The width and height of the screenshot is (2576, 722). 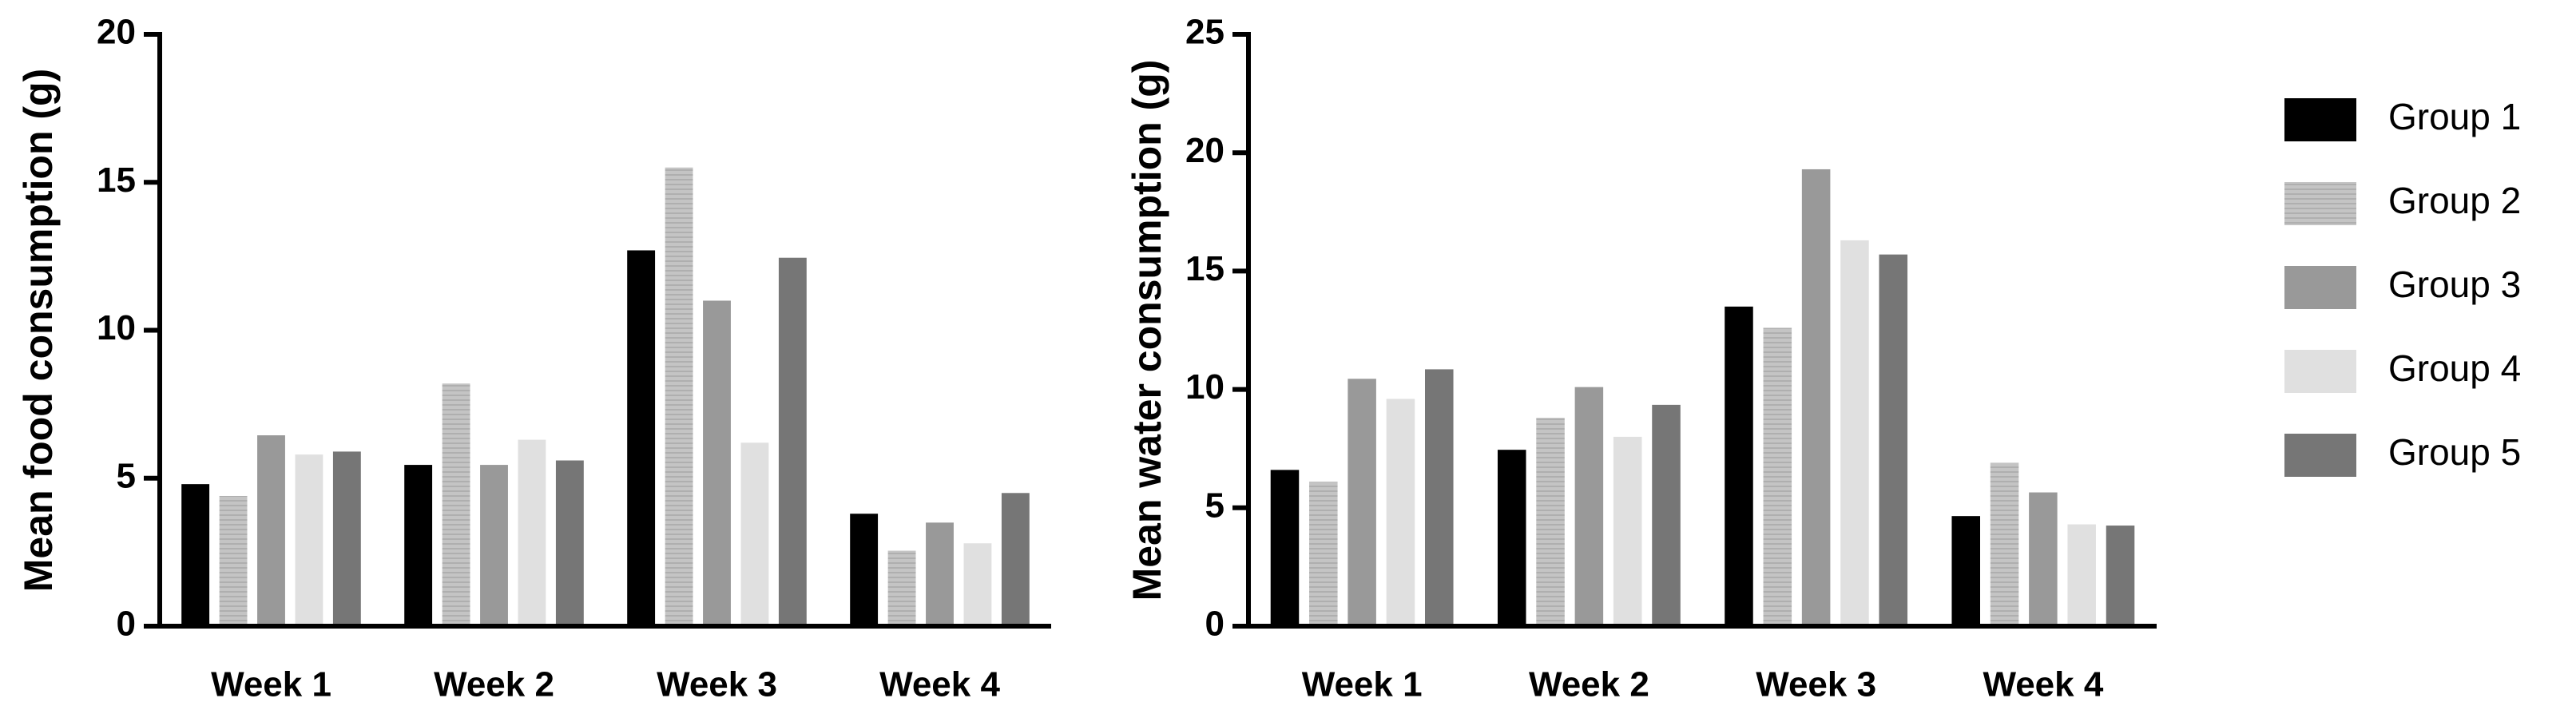 What do you see at coordinates (2454, 368) in the screenshot?
I see `legend-label: Group 4` at bounding box center [2454, 368].